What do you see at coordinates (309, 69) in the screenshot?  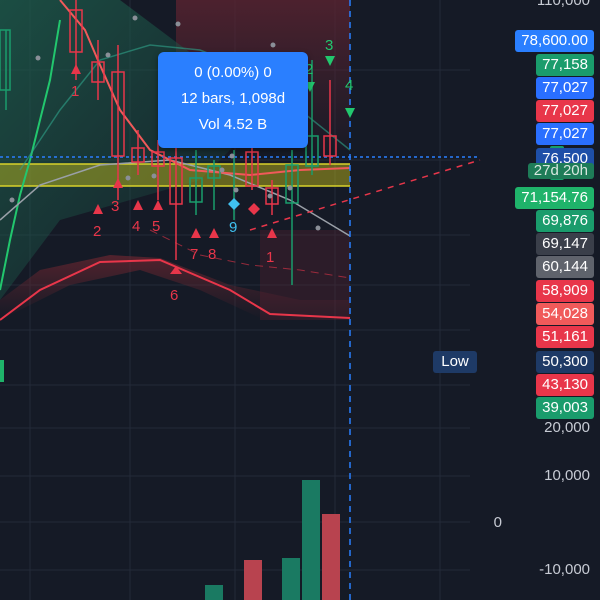 I see `marker-label-green: 2` at bounding box center [309, 69].